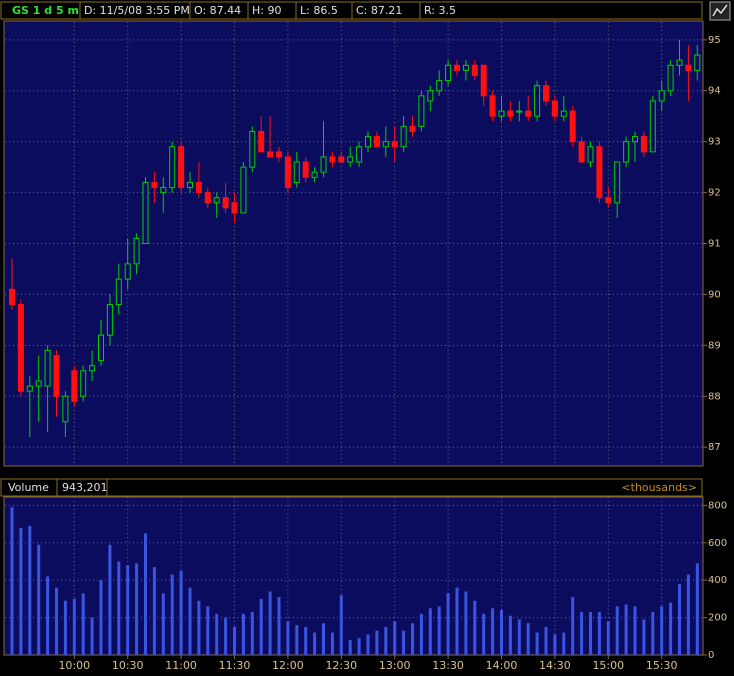  Describe the element at coordinates (714, 345) in the screenshot. I see `y-tick-label: 89` at that location.